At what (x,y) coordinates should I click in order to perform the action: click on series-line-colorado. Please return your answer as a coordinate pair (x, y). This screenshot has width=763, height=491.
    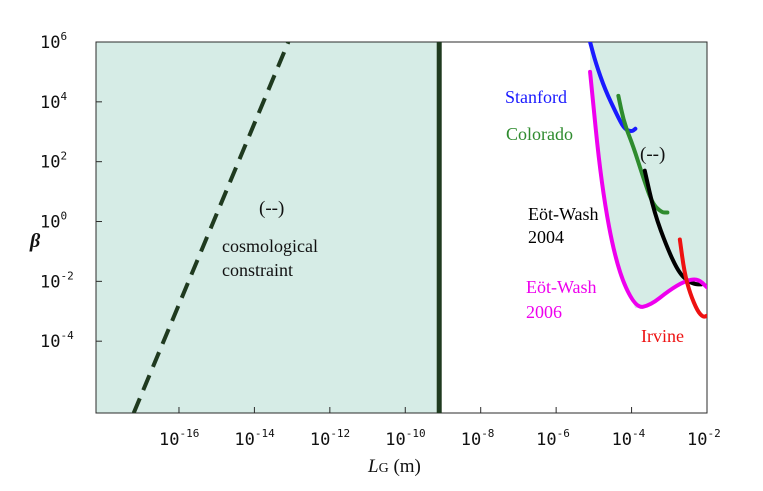
    Looking at the image, I should click on (643, 154).